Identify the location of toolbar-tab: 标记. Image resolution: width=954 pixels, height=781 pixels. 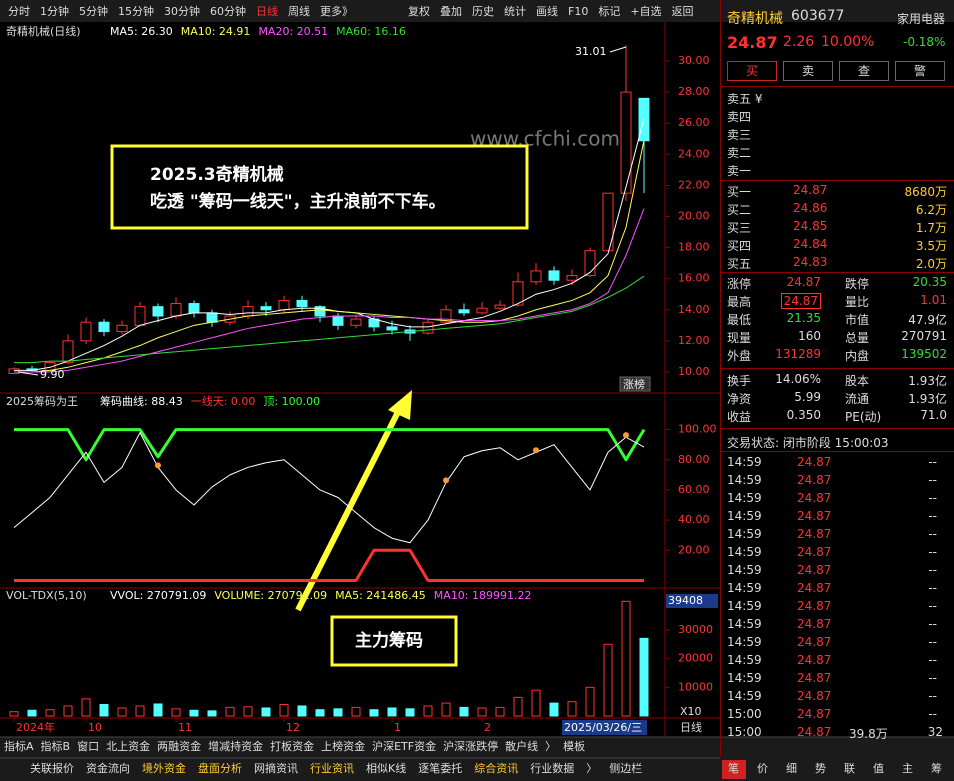
(609, 11).